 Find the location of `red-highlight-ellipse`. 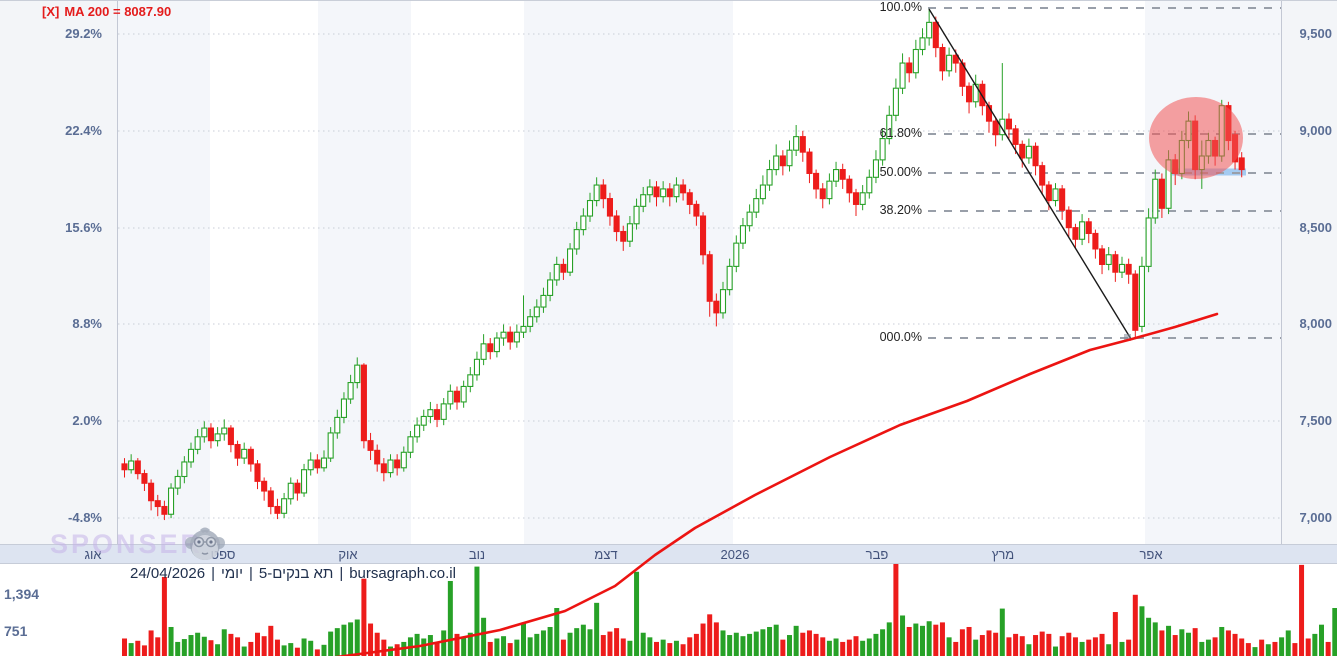

red-highlight-ellipse is located at coordinates (1196, 138).